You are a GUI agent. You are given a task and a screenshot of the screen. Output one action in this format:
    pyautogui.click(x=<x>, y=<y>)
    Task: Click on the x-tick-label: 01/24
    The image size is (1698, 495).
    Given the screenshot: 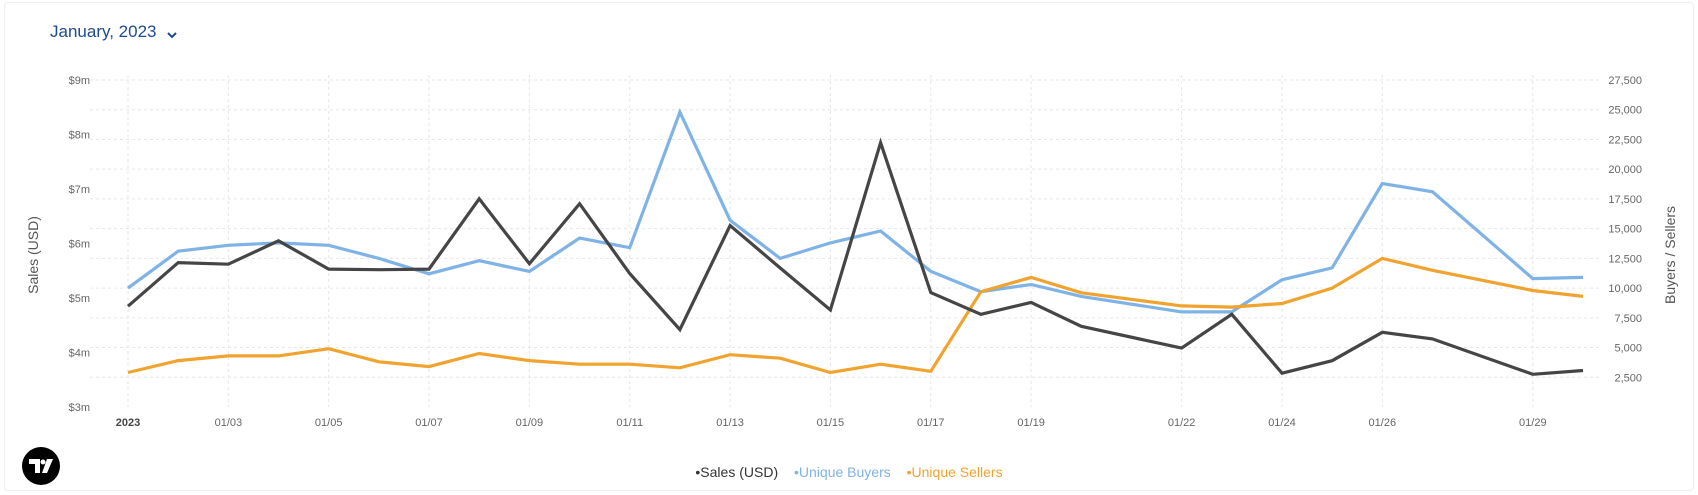 What is the action you would take?
    pyautogui.click(x=1282, y=423)
    